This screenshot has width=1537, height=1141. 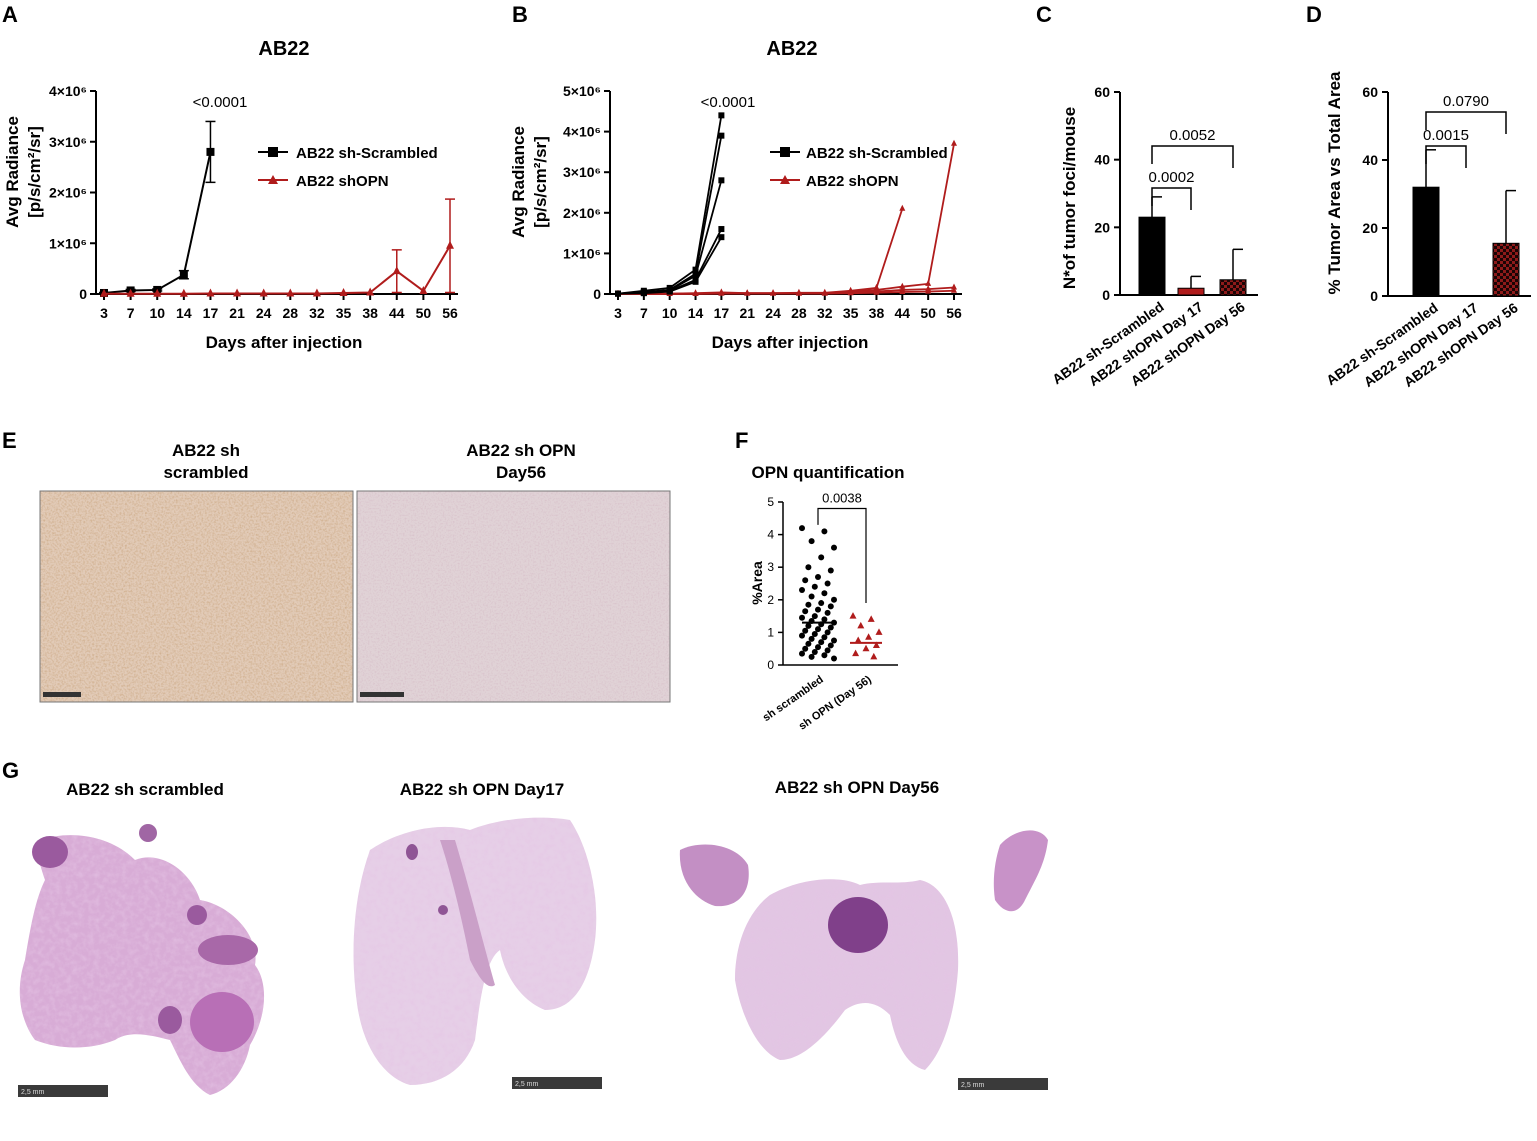 I want to click on chart-b-annotation: <0.0001, so click(x=728, y=102).